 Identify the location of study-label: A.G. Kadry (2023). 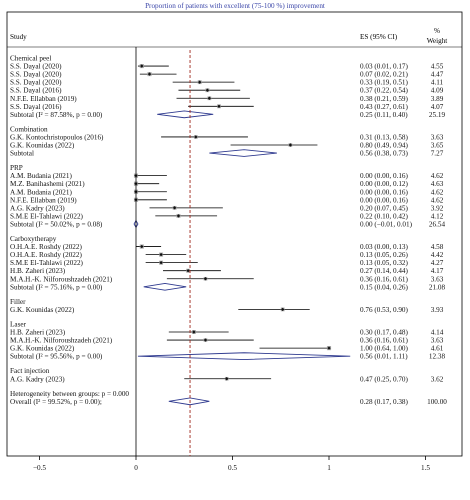
(37, 379).